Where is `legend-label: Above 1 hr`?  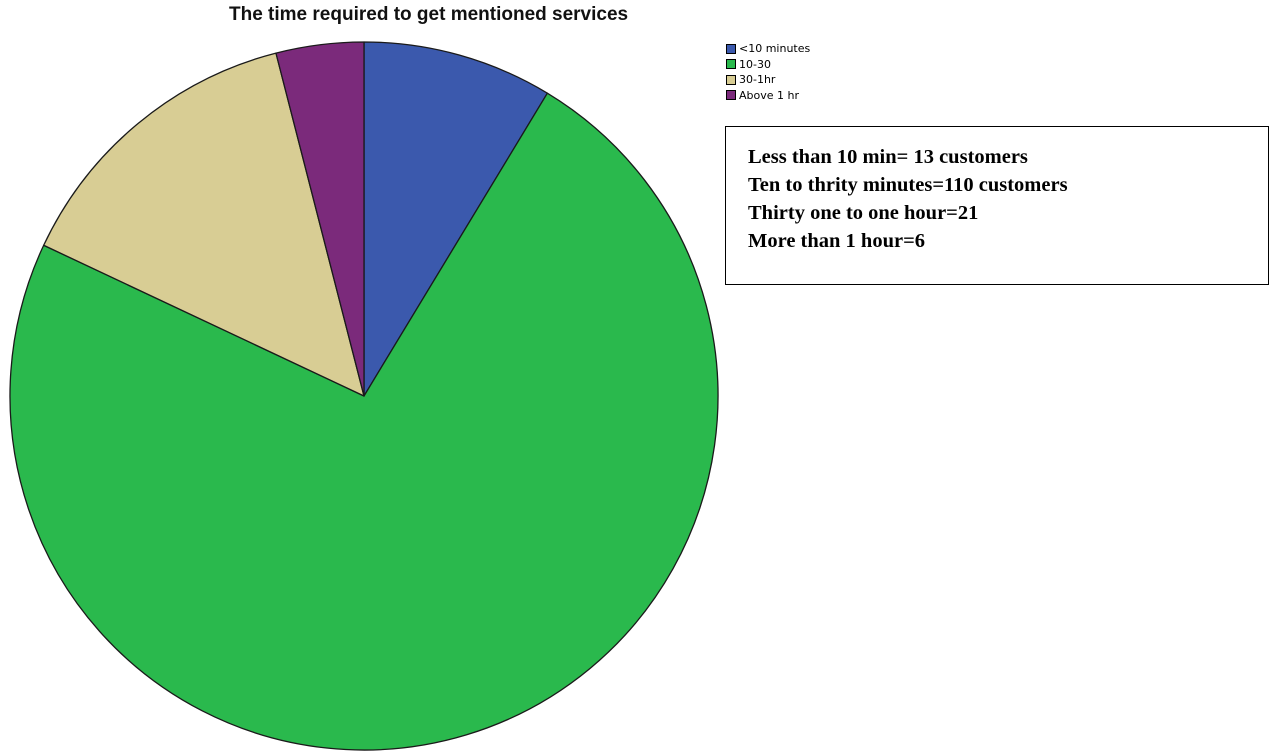
legend-label: Above 1 hr is located at coordinates (769, 95).